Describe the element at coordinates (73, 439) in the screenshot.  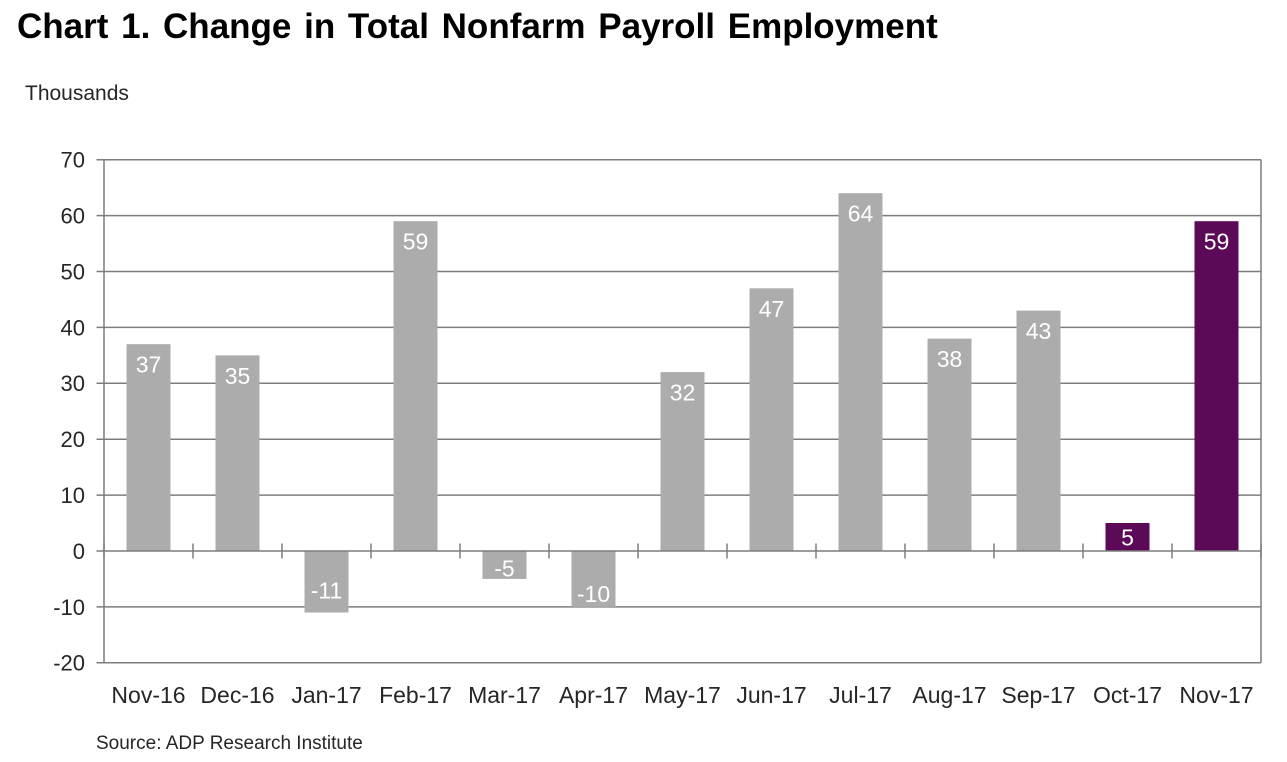
I see `svg-text: 20` at that location.